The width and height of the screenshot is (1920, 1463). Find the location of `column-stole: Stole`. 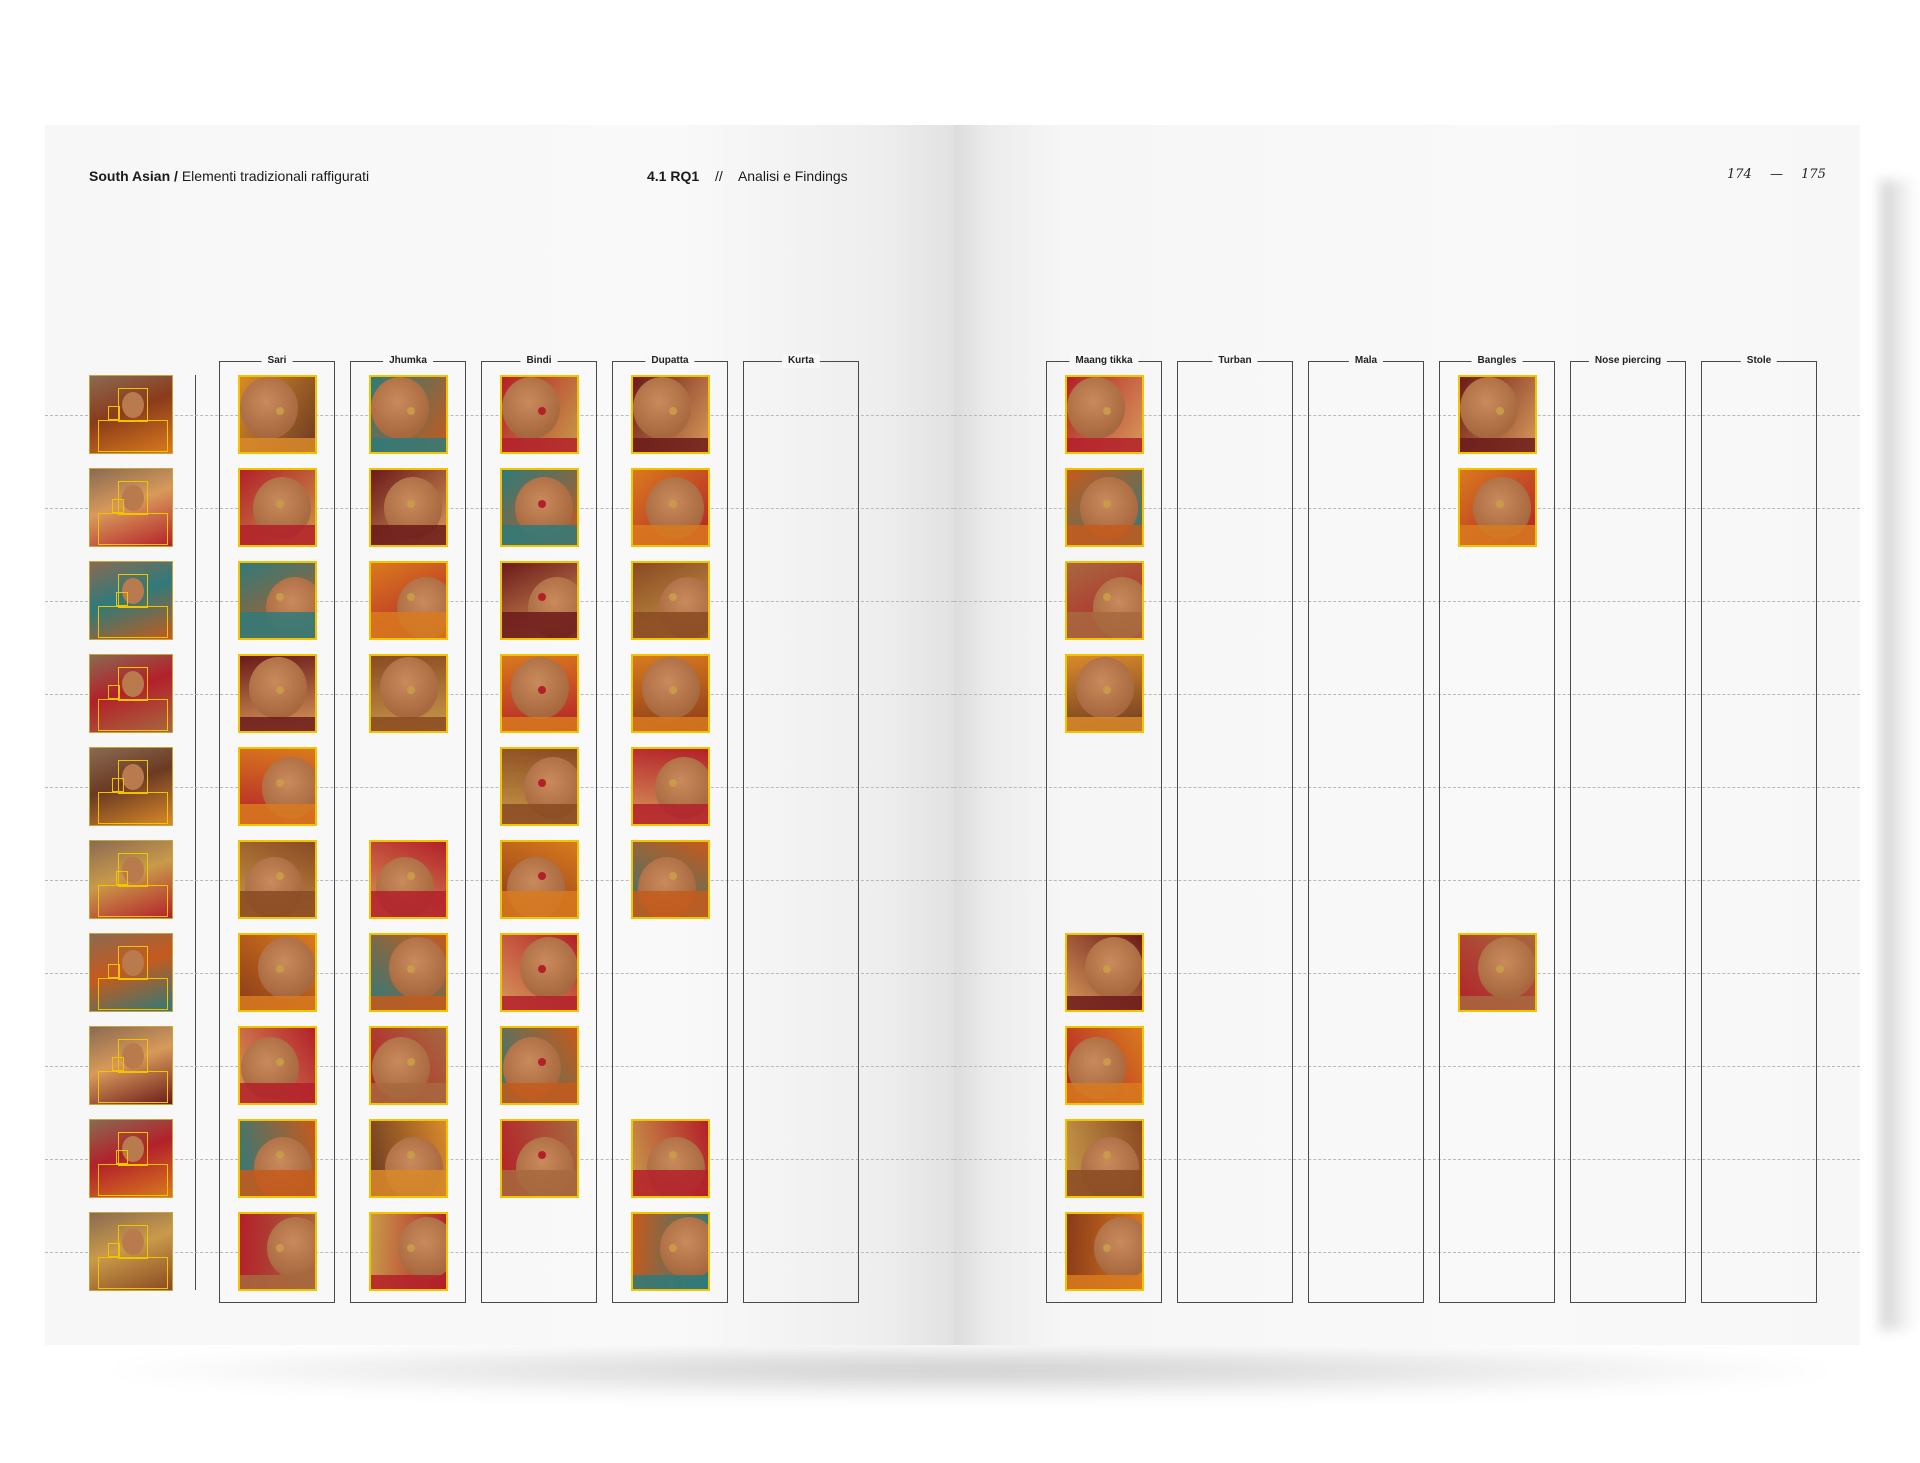

column-stole: Stole is located at coordinates (1759, 828).